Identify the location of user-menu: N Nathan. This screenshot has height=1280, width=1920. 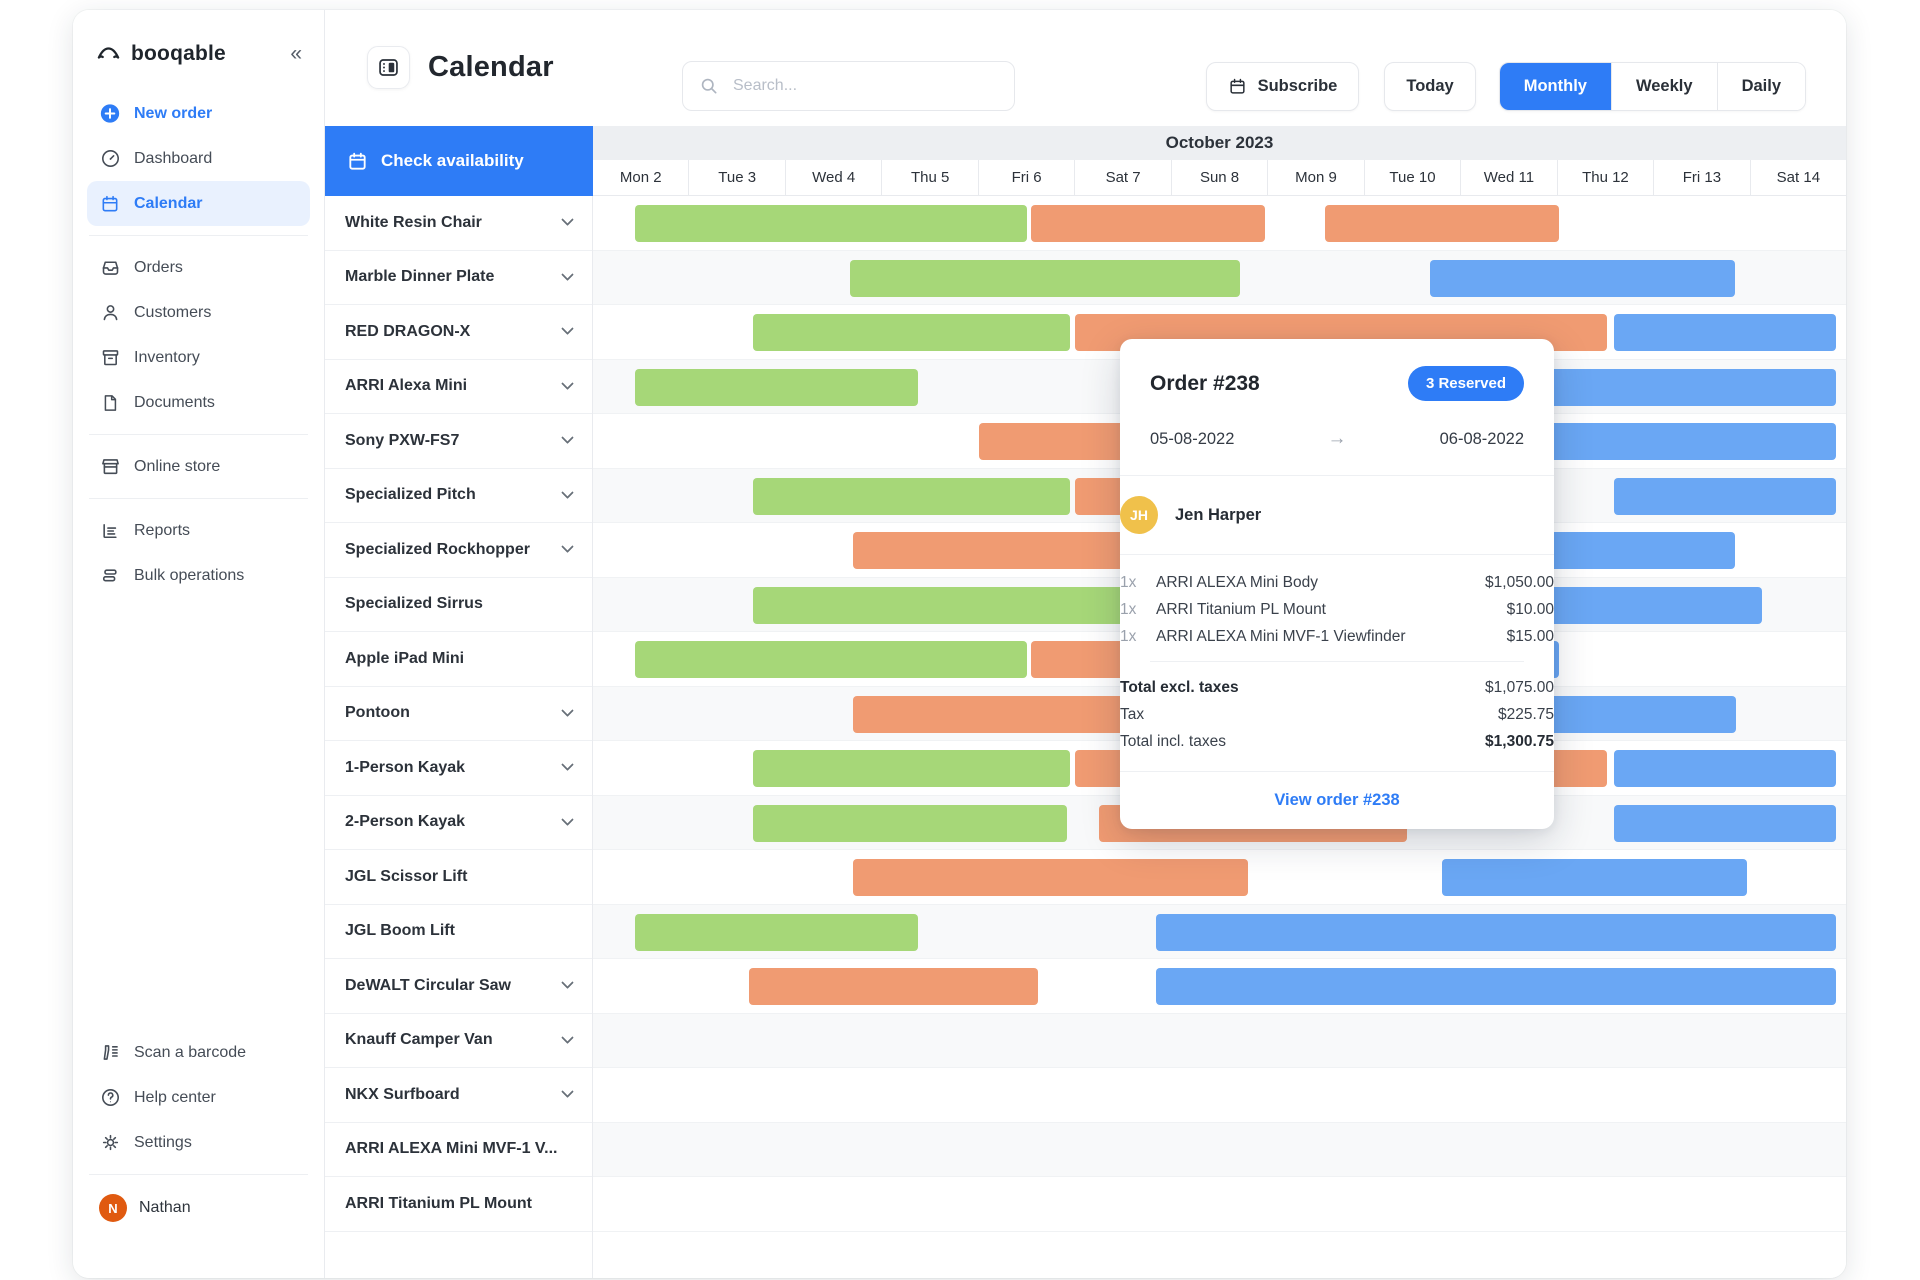
(198, 1208).